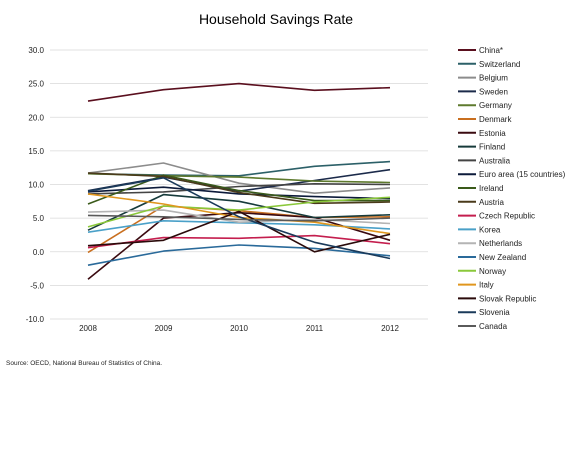 The image size is (576, 467). I want to click on series-line-switzerland, so click(239, 168).